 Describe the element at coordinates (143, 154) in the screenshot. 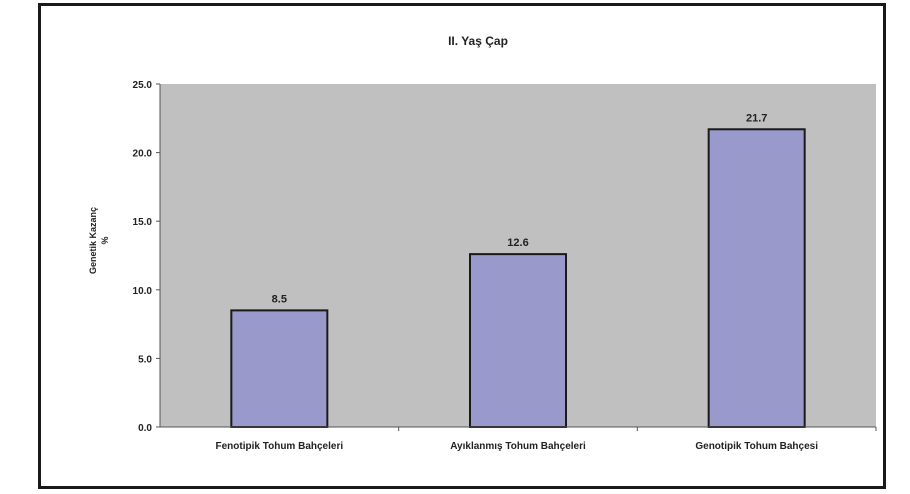

I see `y-tick-label: 20.0` at that location.